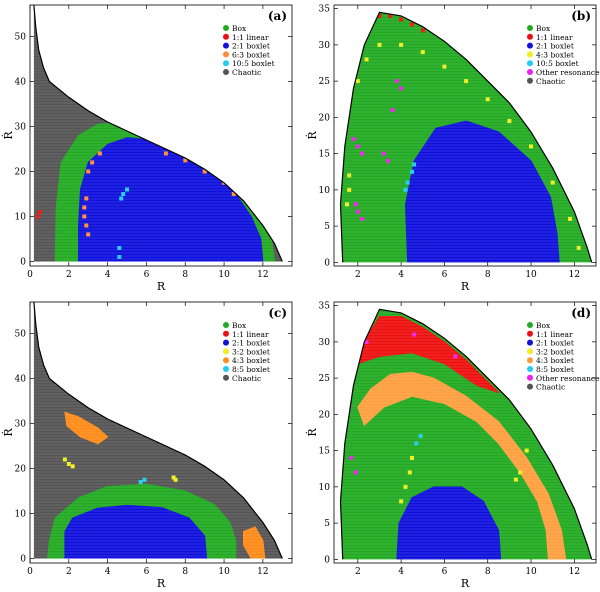  Describe the element at coordinates (327, 524) in the screenshot. I see `y-tick-label: 5` at that location.